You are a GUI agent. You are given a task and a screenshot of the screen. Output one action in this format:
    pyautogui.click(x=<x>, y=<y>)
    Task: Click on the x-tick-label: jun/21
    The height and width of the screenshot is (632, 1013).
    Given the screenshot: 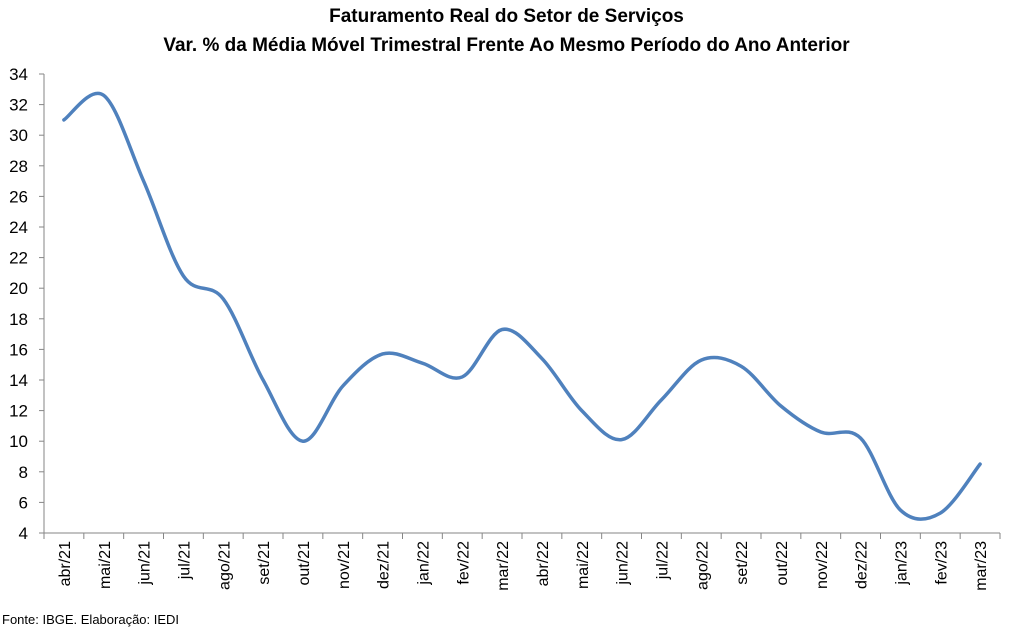 What is the action you would take?
    pyautogui.click(x=145, y=563)
    